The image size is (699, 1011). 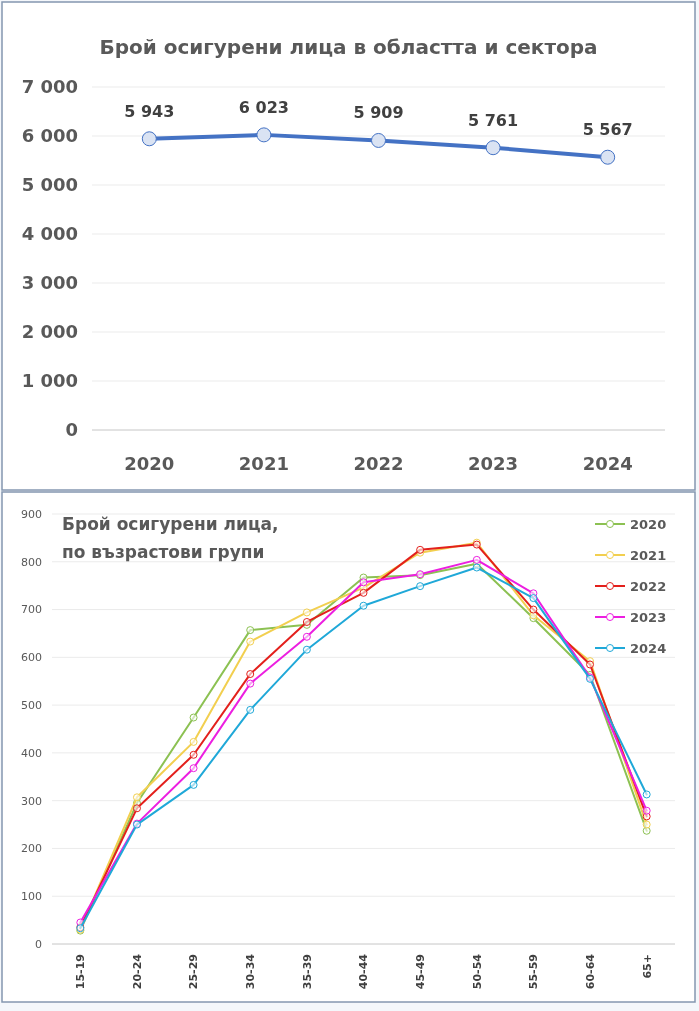 I want to click on y-tick-label: 5 000, so click(x=49, y=185).